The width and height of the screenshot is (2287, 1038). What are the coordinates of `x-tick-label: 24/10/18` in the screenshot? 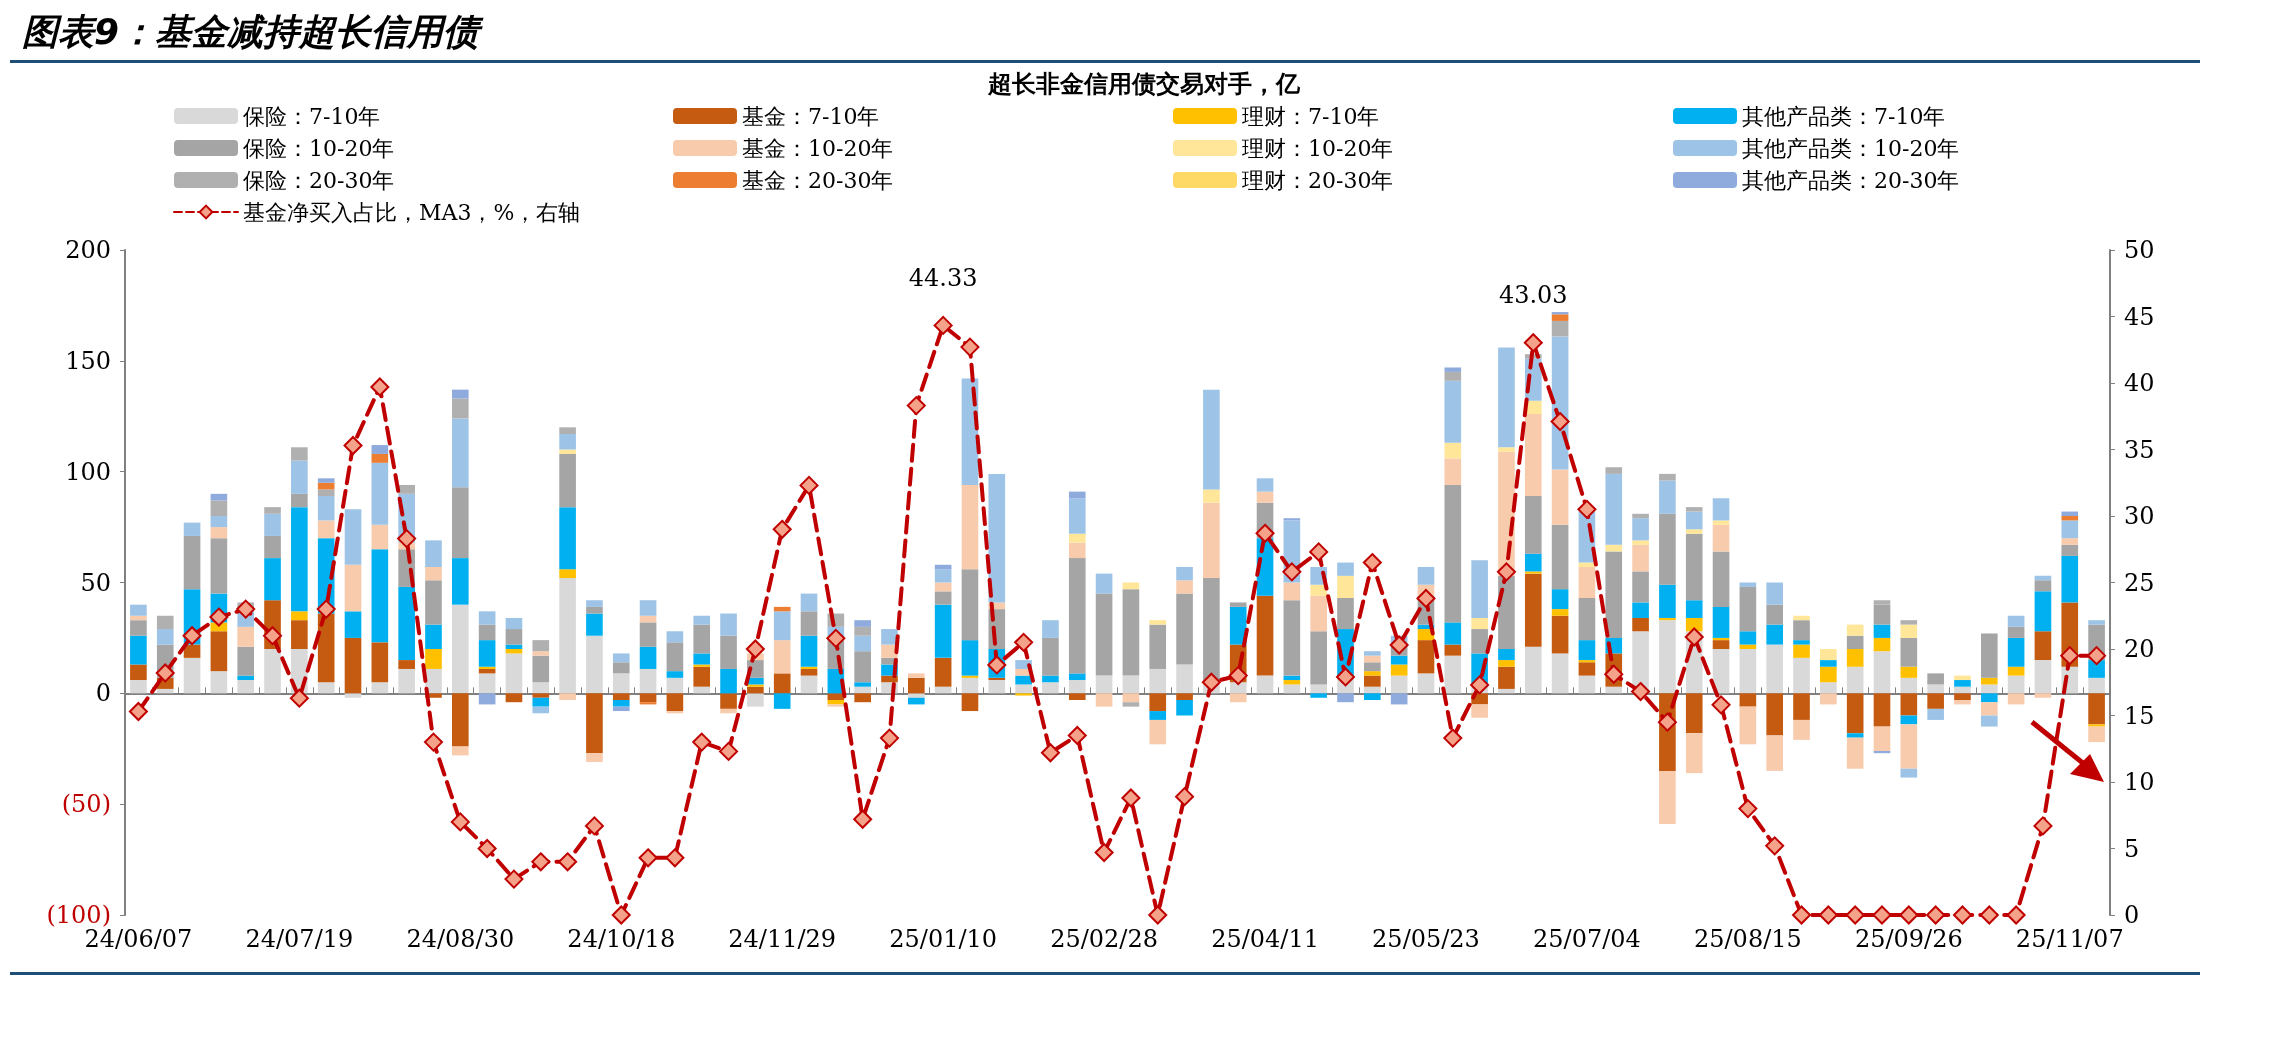 It's located at (621, 939).